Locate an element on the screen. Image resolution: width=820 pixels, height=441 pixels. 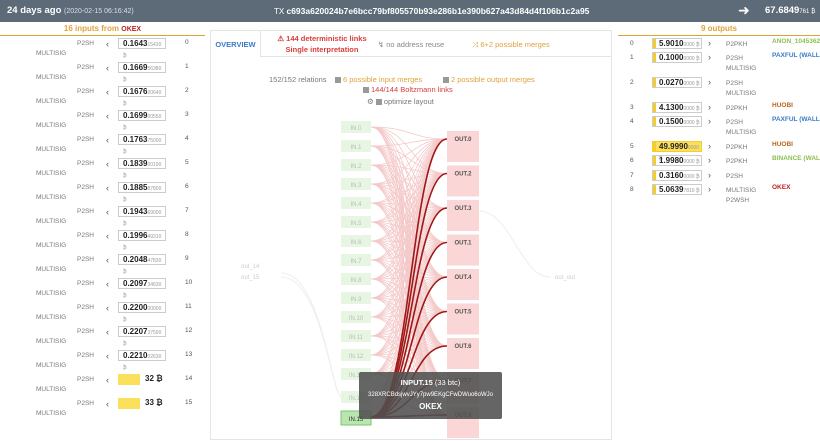
input-row: P2SH MULTISIG ‹ 0.220000000 ₿ 11 is located at coordinates (102, 314).